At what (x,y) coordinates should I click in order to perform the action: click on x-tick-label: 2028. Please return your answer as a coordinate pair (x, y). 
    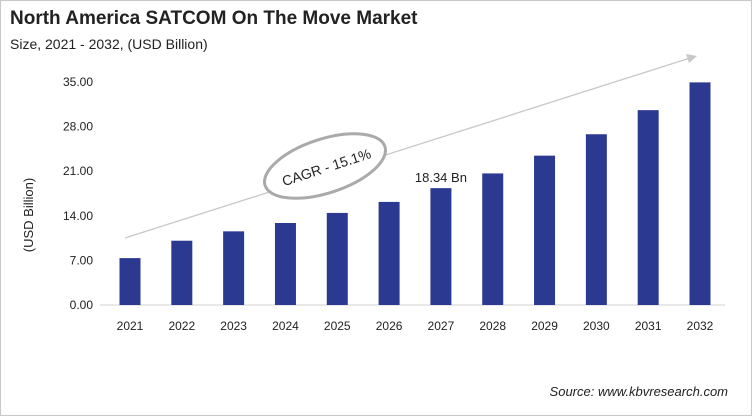
    Looking at the image, I should click on (492, 326).